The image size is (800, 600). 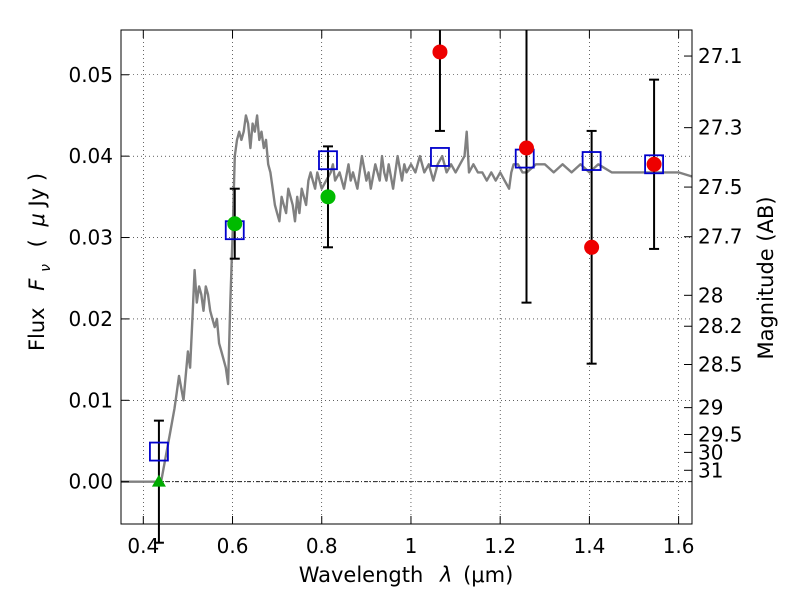 I want to click on mag-tick-label: 28, so click(x=710, y=295).